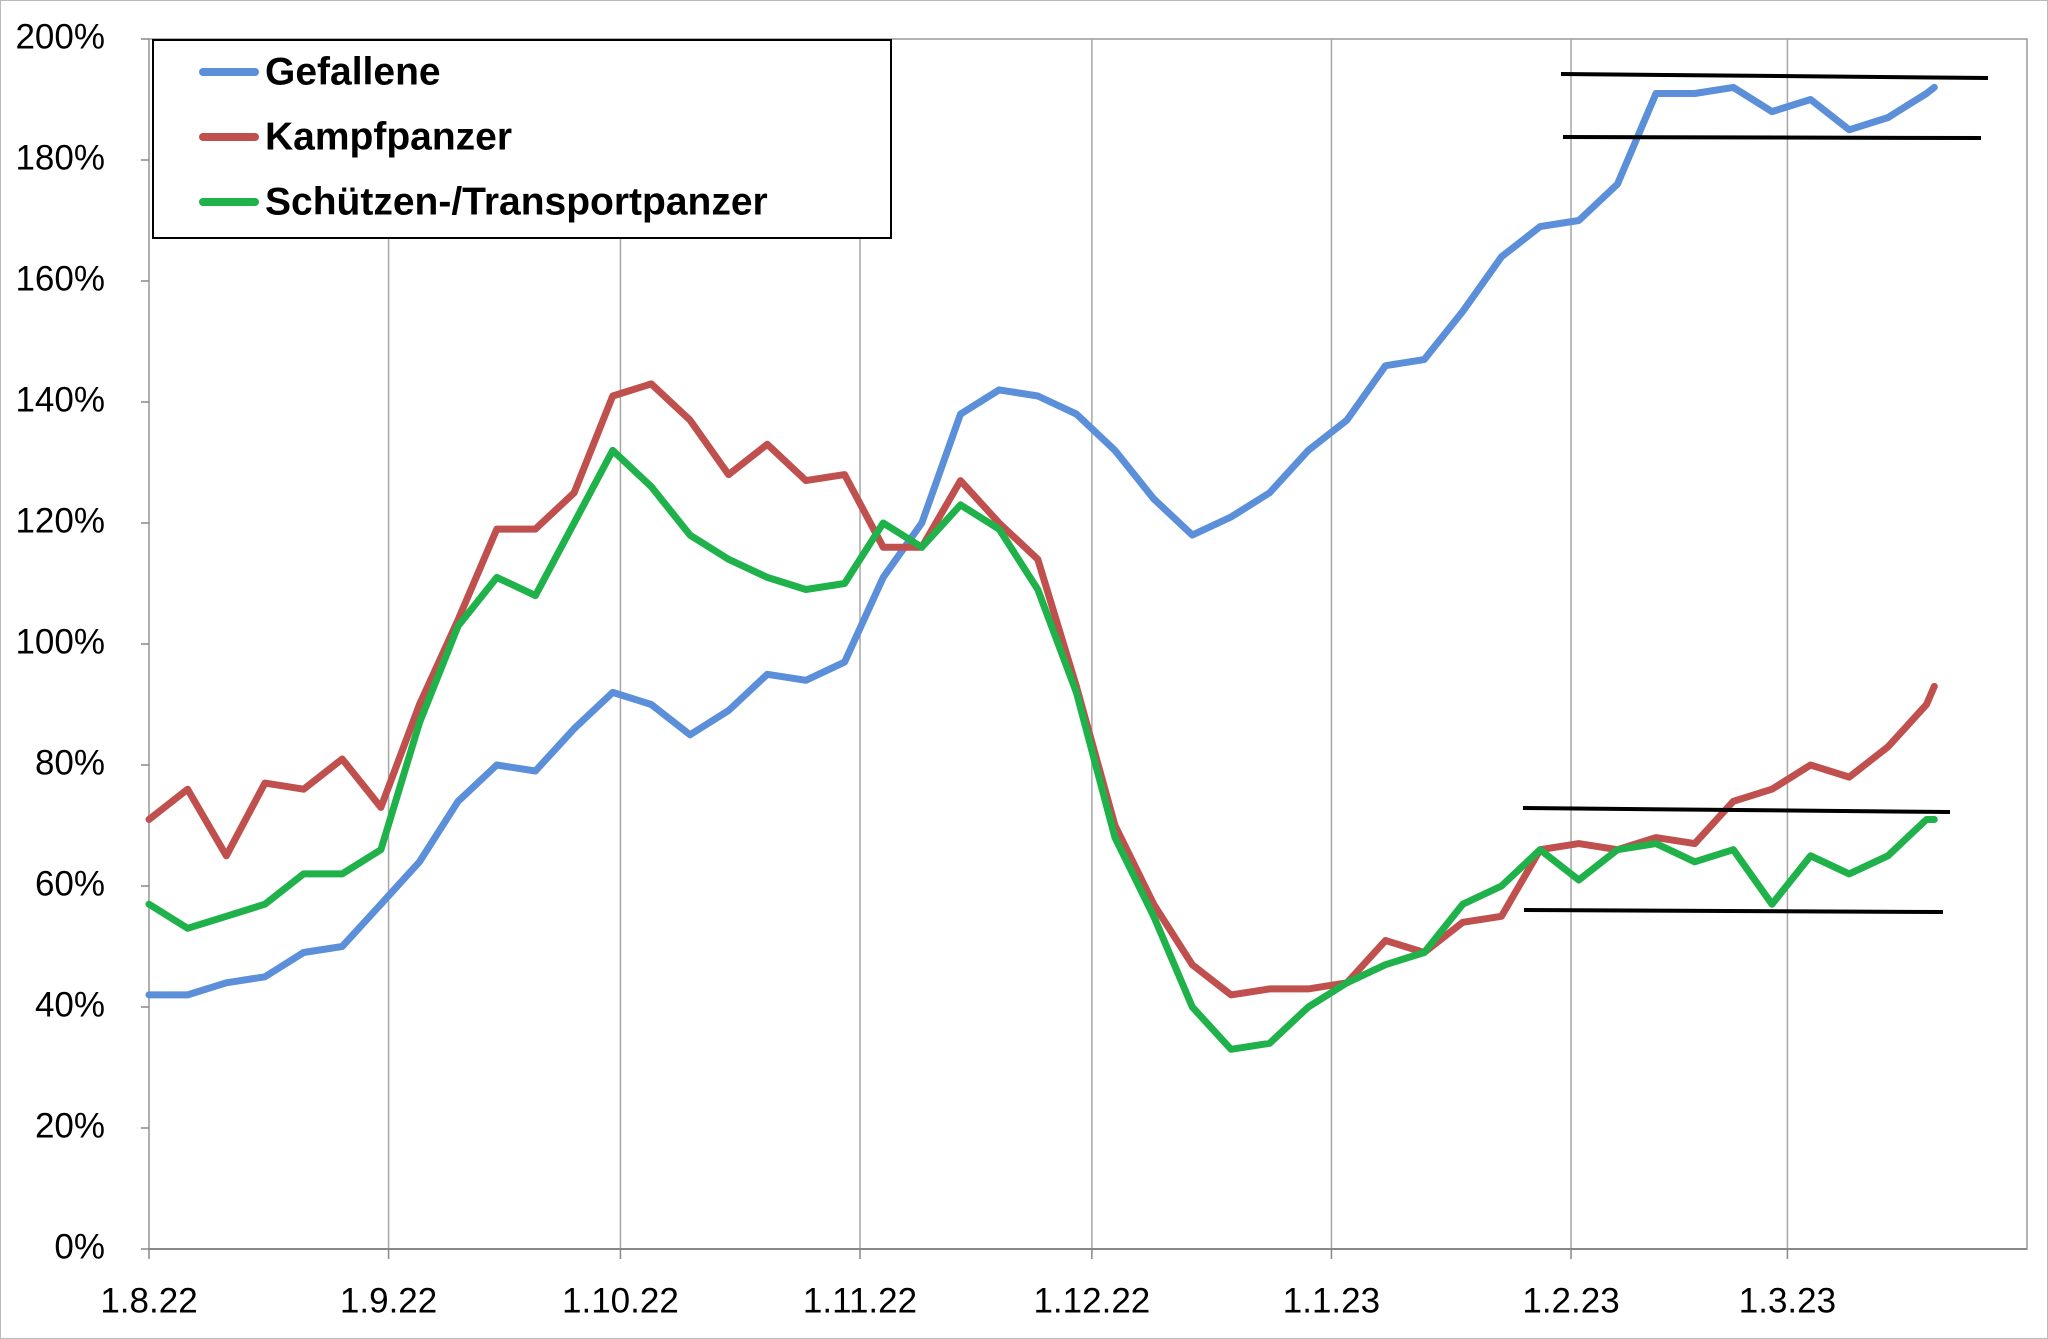 Image resolution: width=2048 pixels, height=1339 pixels. What do you see at coordinates (60, 157) in the screenshot?
I see `y-tick-label: 180%` at bounding box center [60, 157].